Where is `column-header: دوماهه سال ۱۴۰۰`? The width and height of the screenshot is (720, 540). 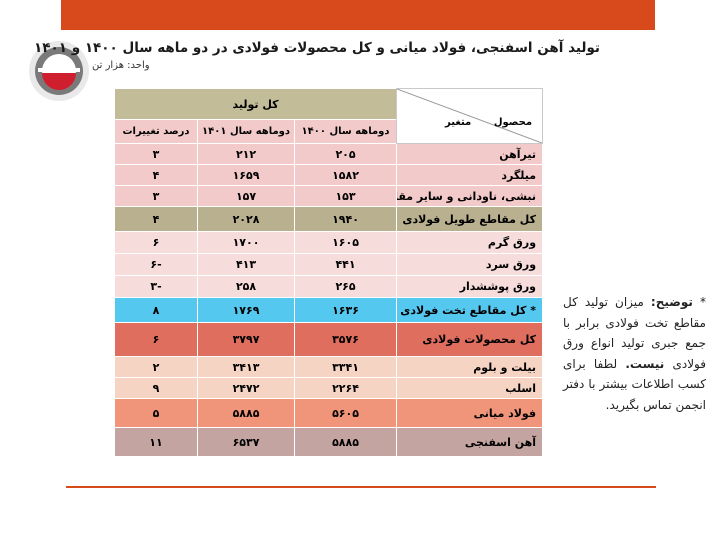
column-header: دوماهه سال ۱۴۰۰ is located at coordinates (346, 131).